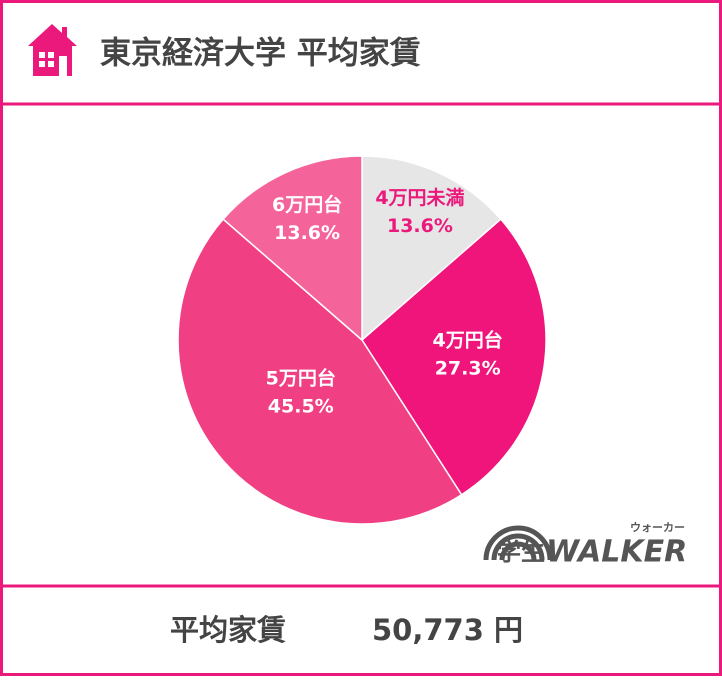  Describe the element at coordinates (228, 630) in the screenshot. I see `footer-label: 平均家賃` at that location.